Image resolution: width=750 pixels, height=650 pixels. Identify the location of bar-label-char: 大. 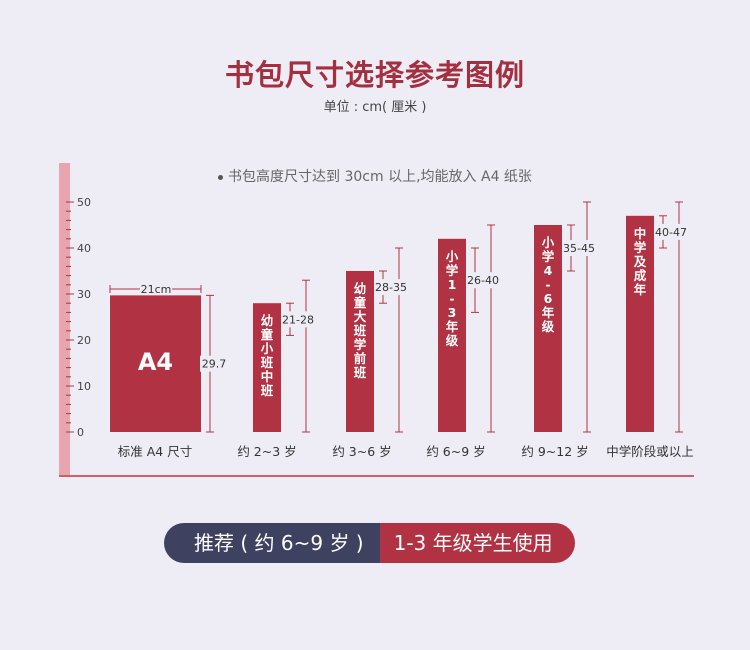
(360, 316).